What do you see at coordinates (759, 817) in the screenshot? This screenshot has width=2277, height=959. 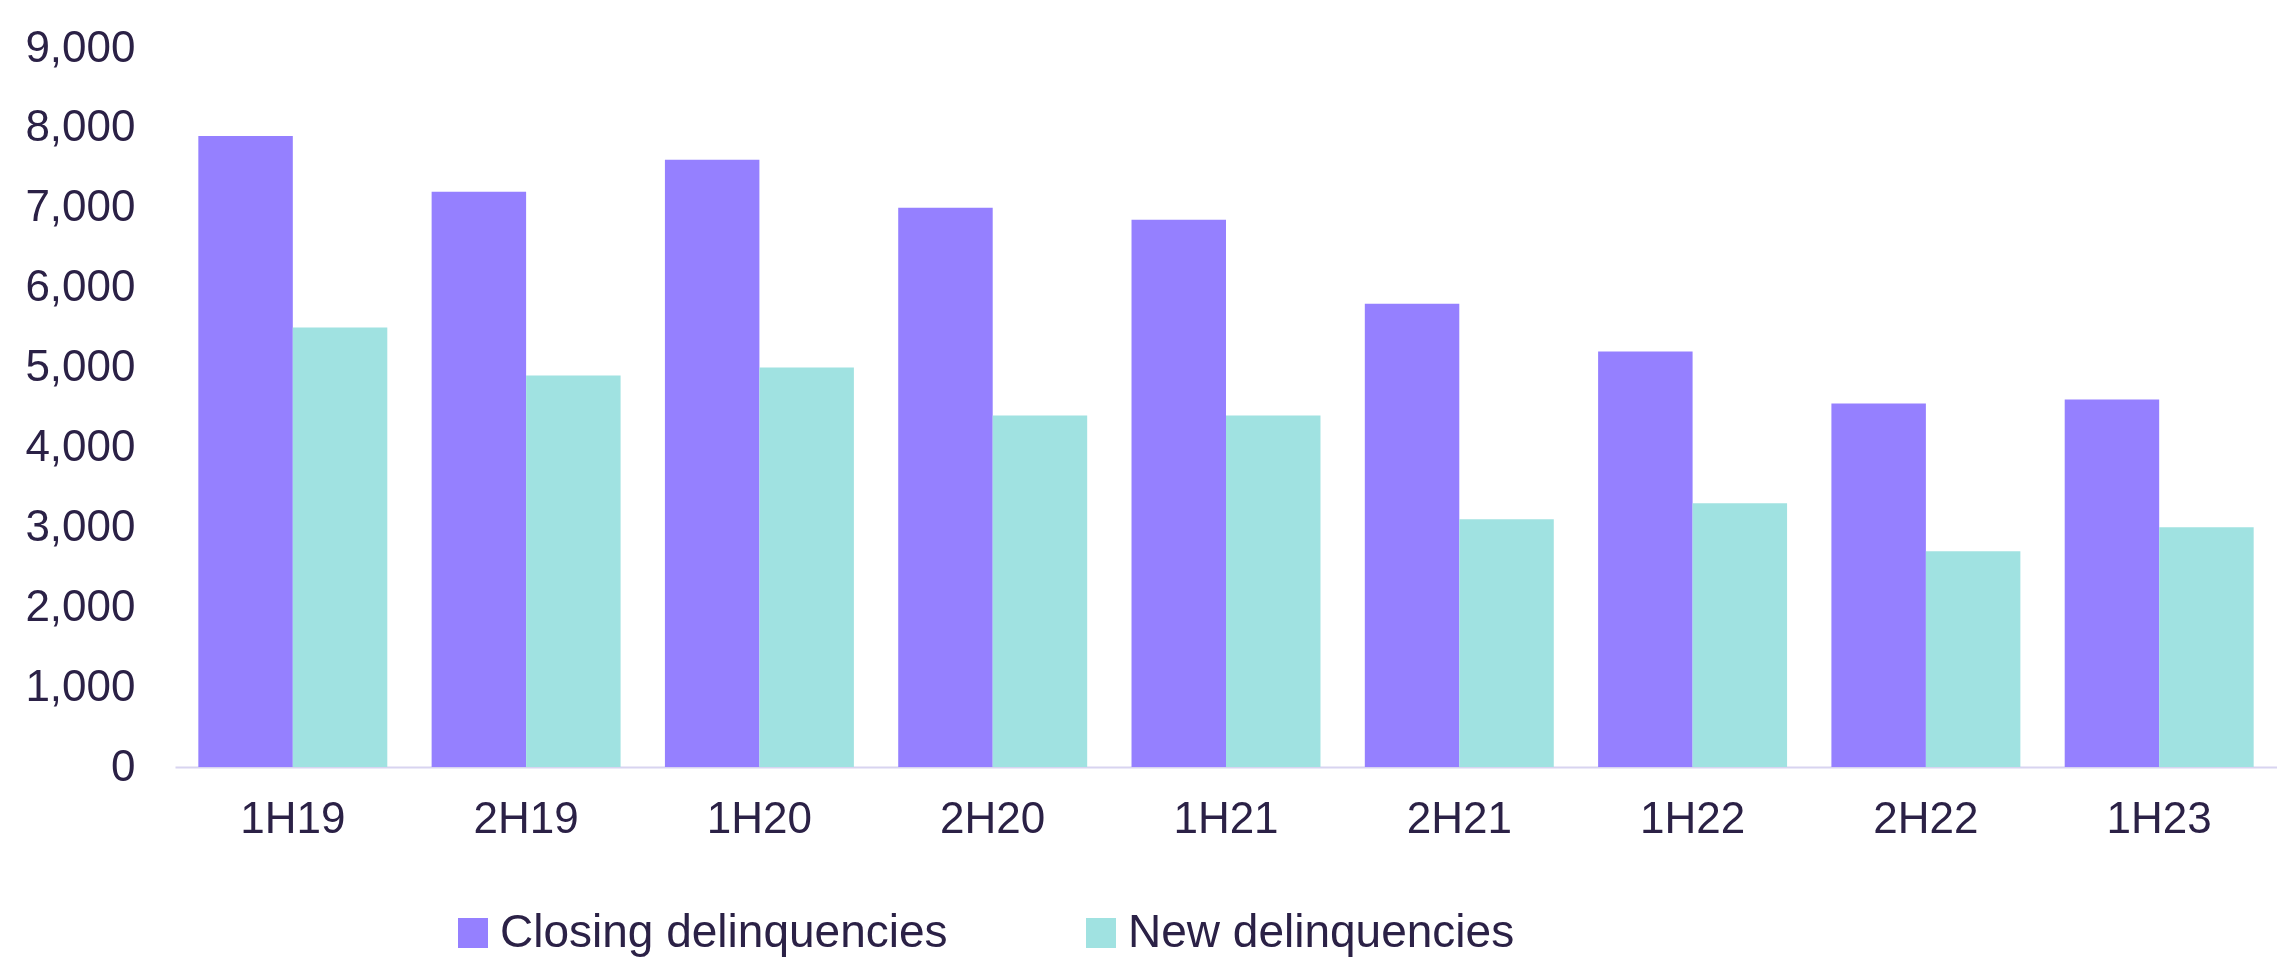 I see `x-tick-label: 1H20` at bounding box center [759, 817].